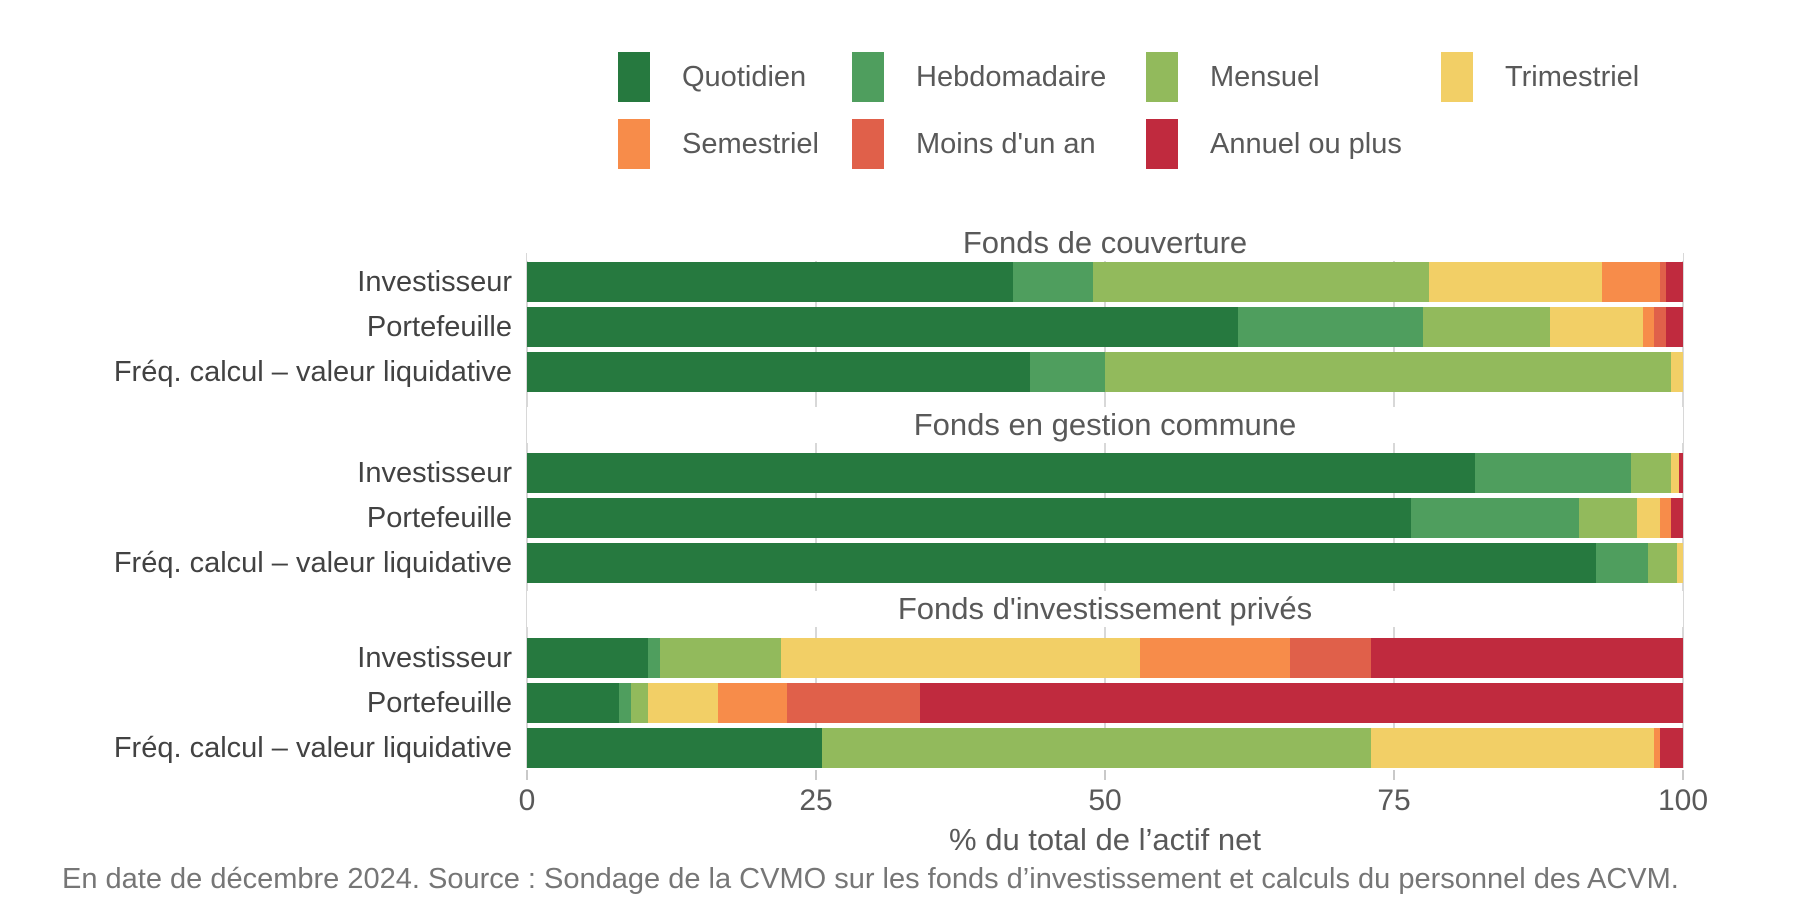 The height and width of the screenshot is (900, 1800). Describe the element at coordinates (1306, 143) in the screenshot. I see `legend-label: Annuel ou plus` at that location.